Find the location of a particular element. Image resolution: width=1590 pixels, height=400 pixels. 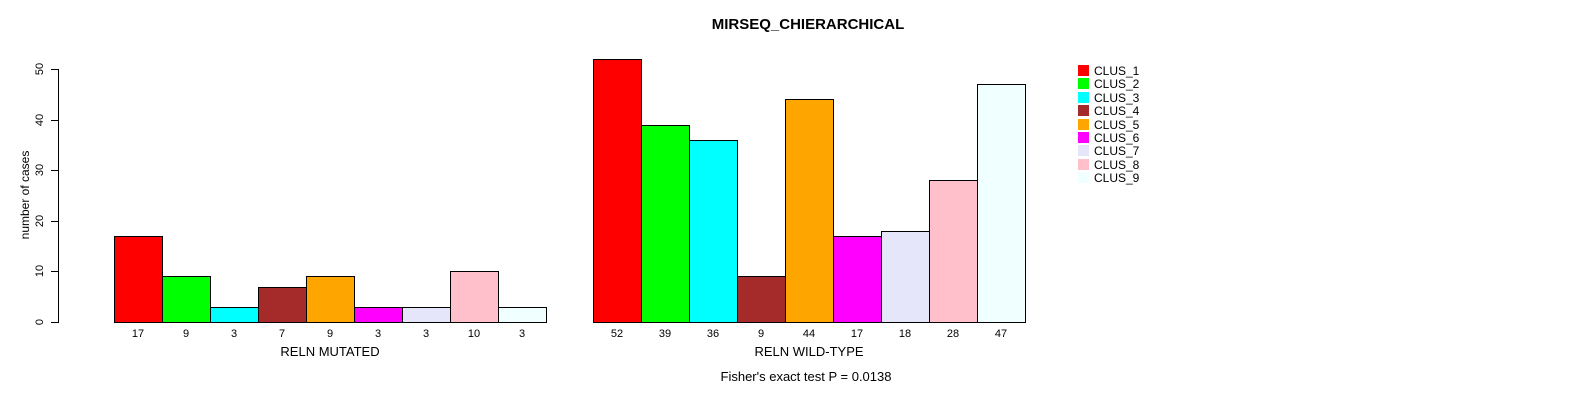

bar-value-label: 44 is located at coordinates (809, 334).